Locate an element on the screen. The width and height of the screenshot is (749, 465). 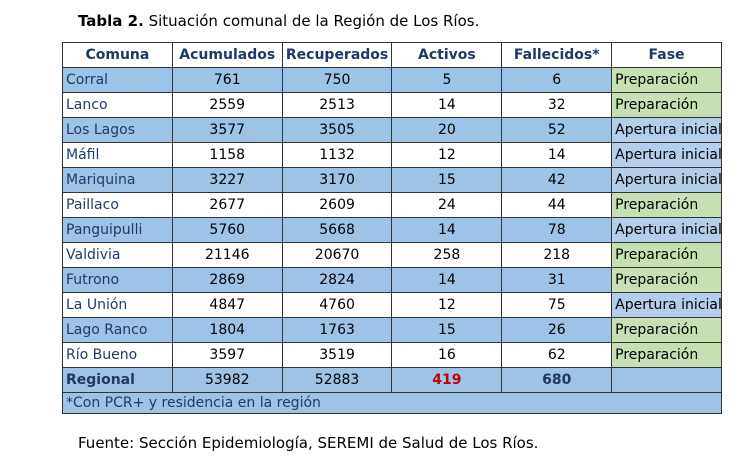
cell: 21146 is located at coordinates (227, 255).